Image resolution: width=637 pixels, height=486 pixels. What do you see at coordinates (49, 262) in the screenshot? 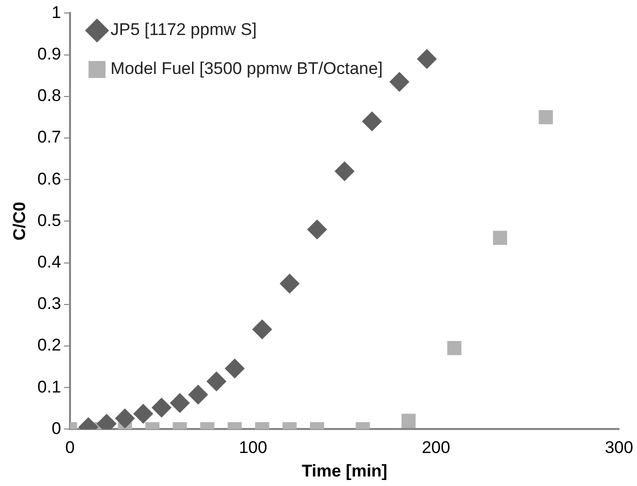
I see `y-tick-label: 0.4` at bounding box center [49, 262].